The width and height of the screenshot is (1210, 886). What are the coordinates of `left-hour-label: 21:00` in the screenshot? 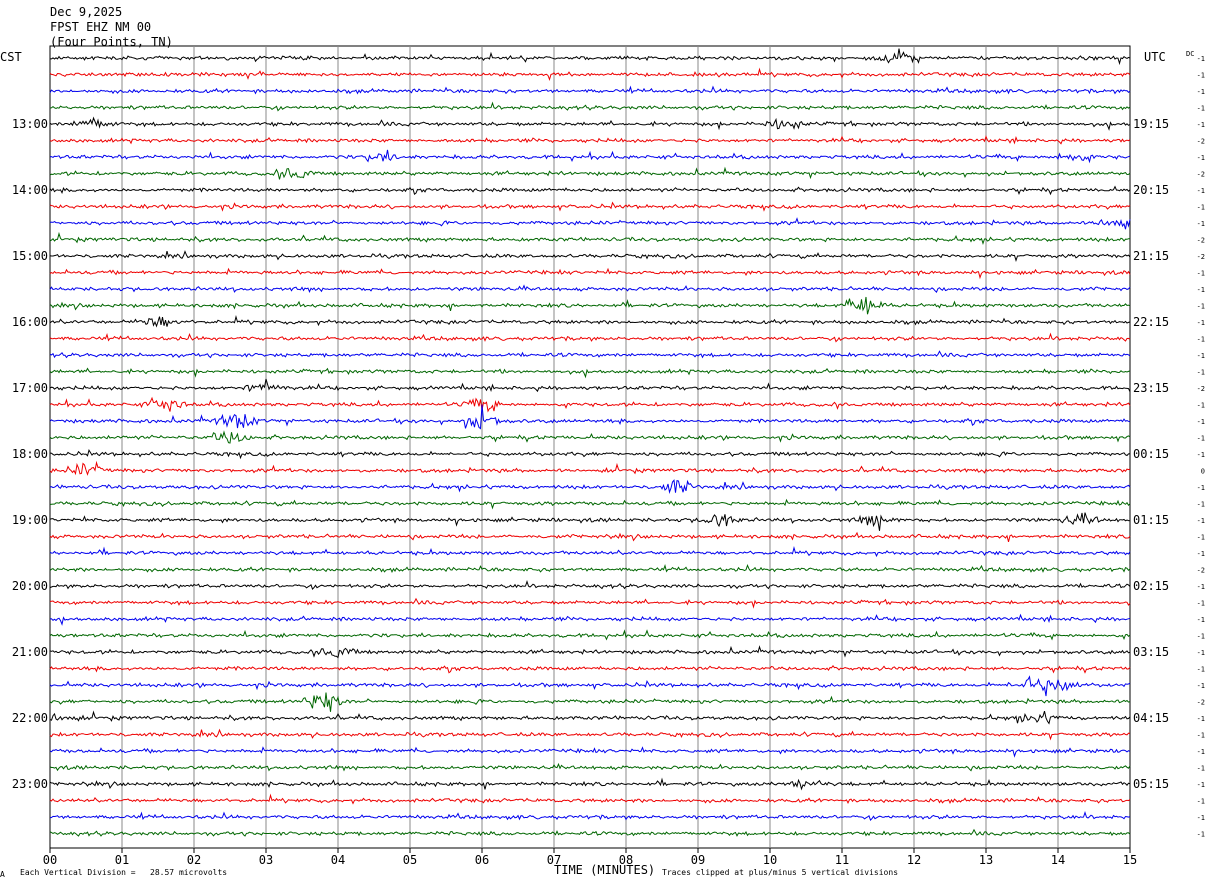 It's located at (30, 652).